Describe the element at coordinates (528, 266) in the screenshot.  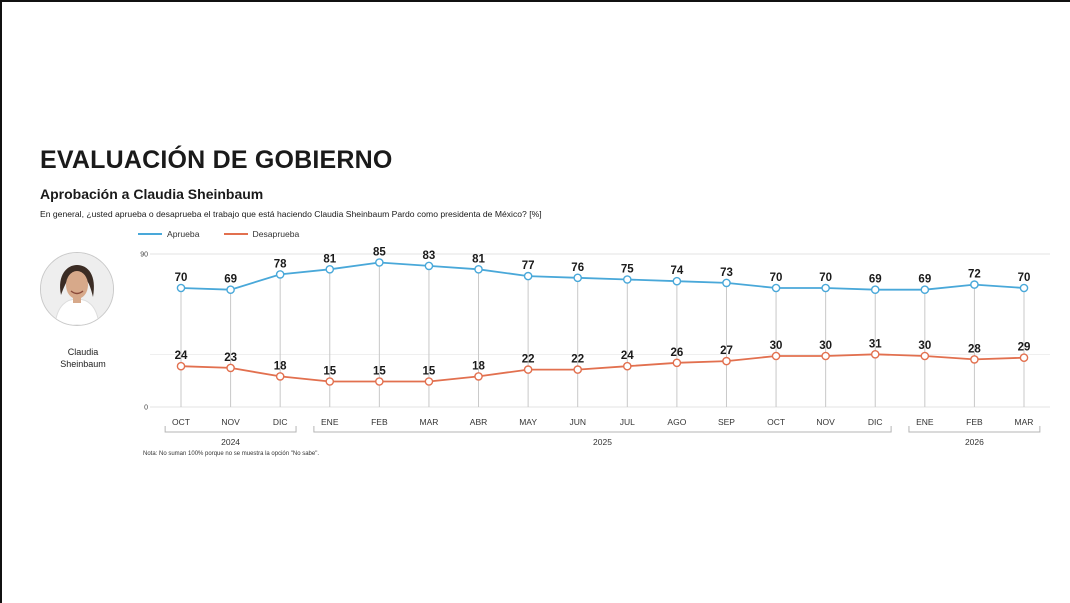
I see `data-label-aprueba: 77` at that location.